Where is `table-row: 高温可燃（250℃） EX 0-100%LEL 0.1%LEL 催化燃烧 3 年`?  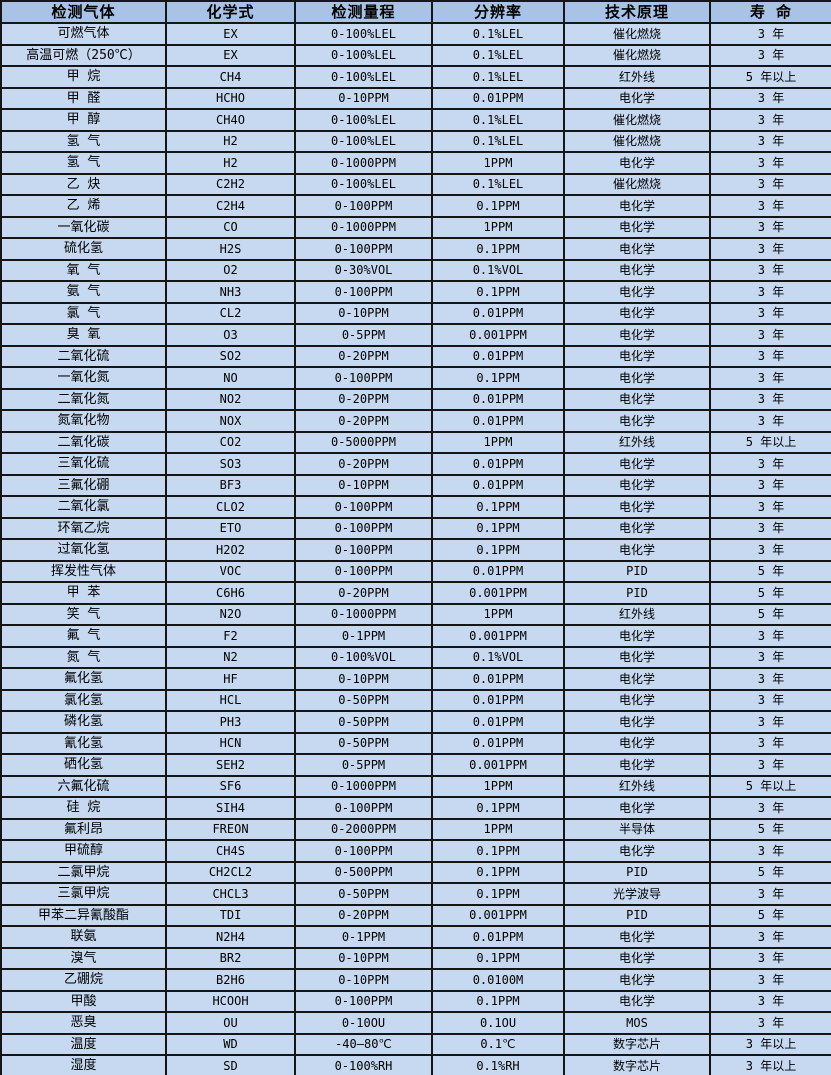
table-row: 高温可燃（250℃） EX 0-100%LEL 0.1%LEL 催化燃烧 3 年 is located at coordinates (415, 55).